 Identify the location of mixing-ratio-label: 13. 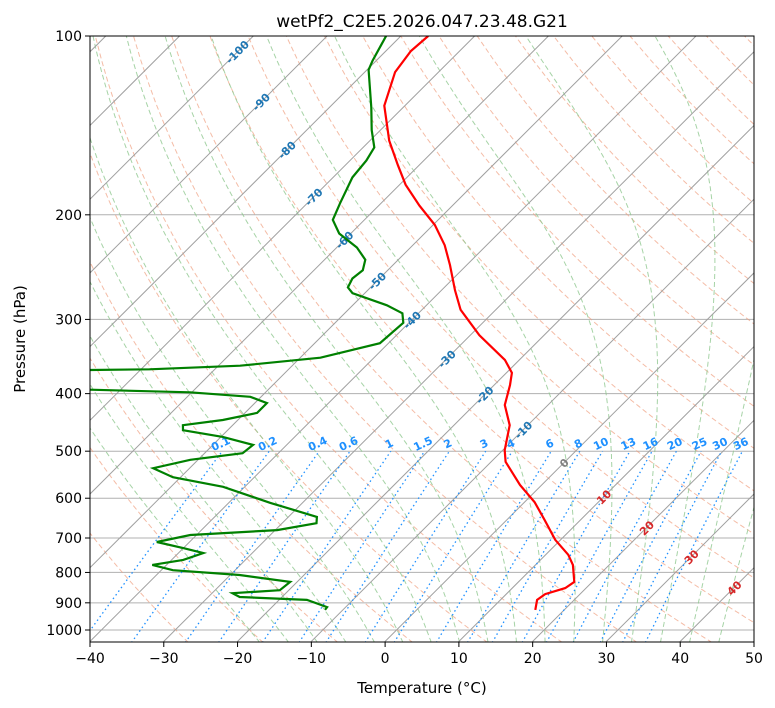
(628, 444).